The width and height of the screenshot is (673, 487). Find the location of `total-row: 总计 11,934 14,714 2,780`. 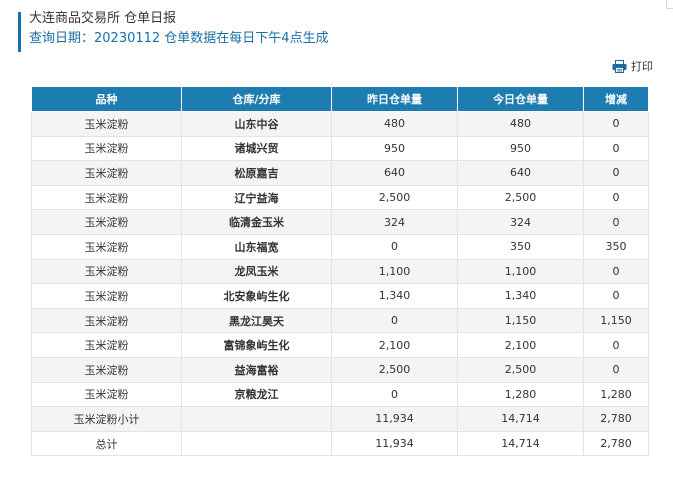

total-row: 总计 11,934 14,714 2,780 is located at coordinates (340, 443).